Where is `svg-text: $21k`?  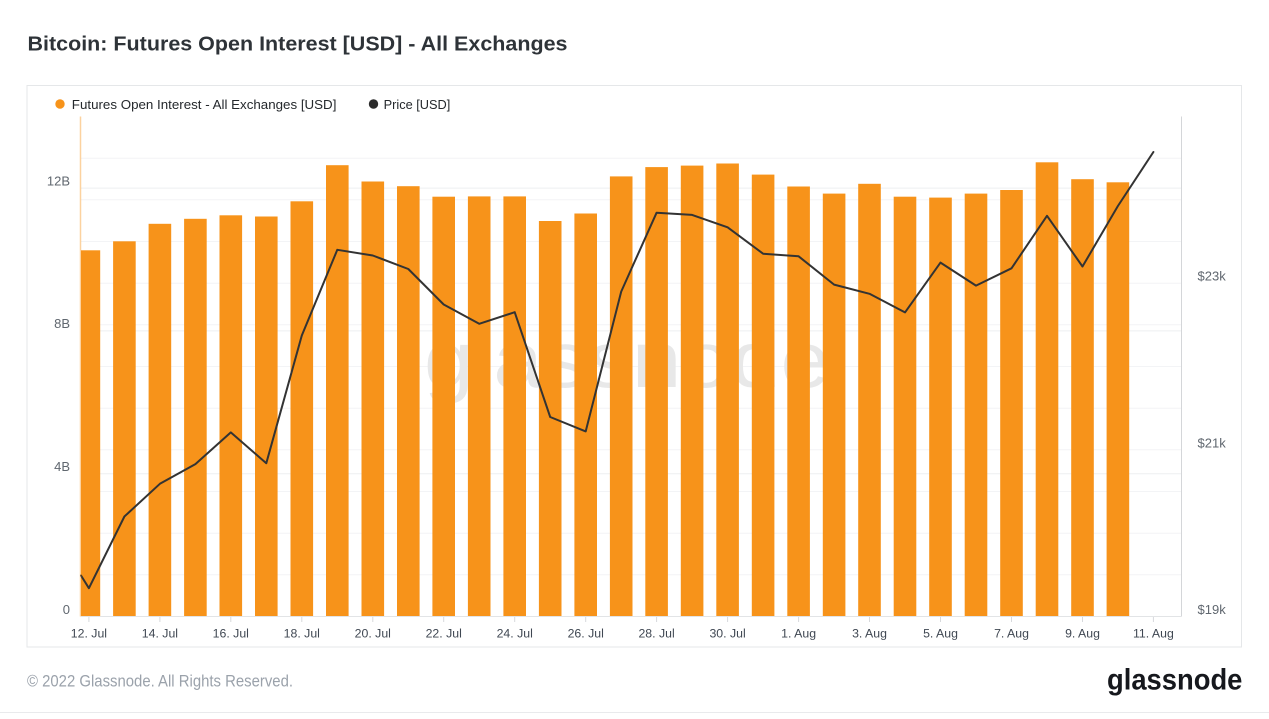 svg-text: $21k is located at coordinates (1212, 443).